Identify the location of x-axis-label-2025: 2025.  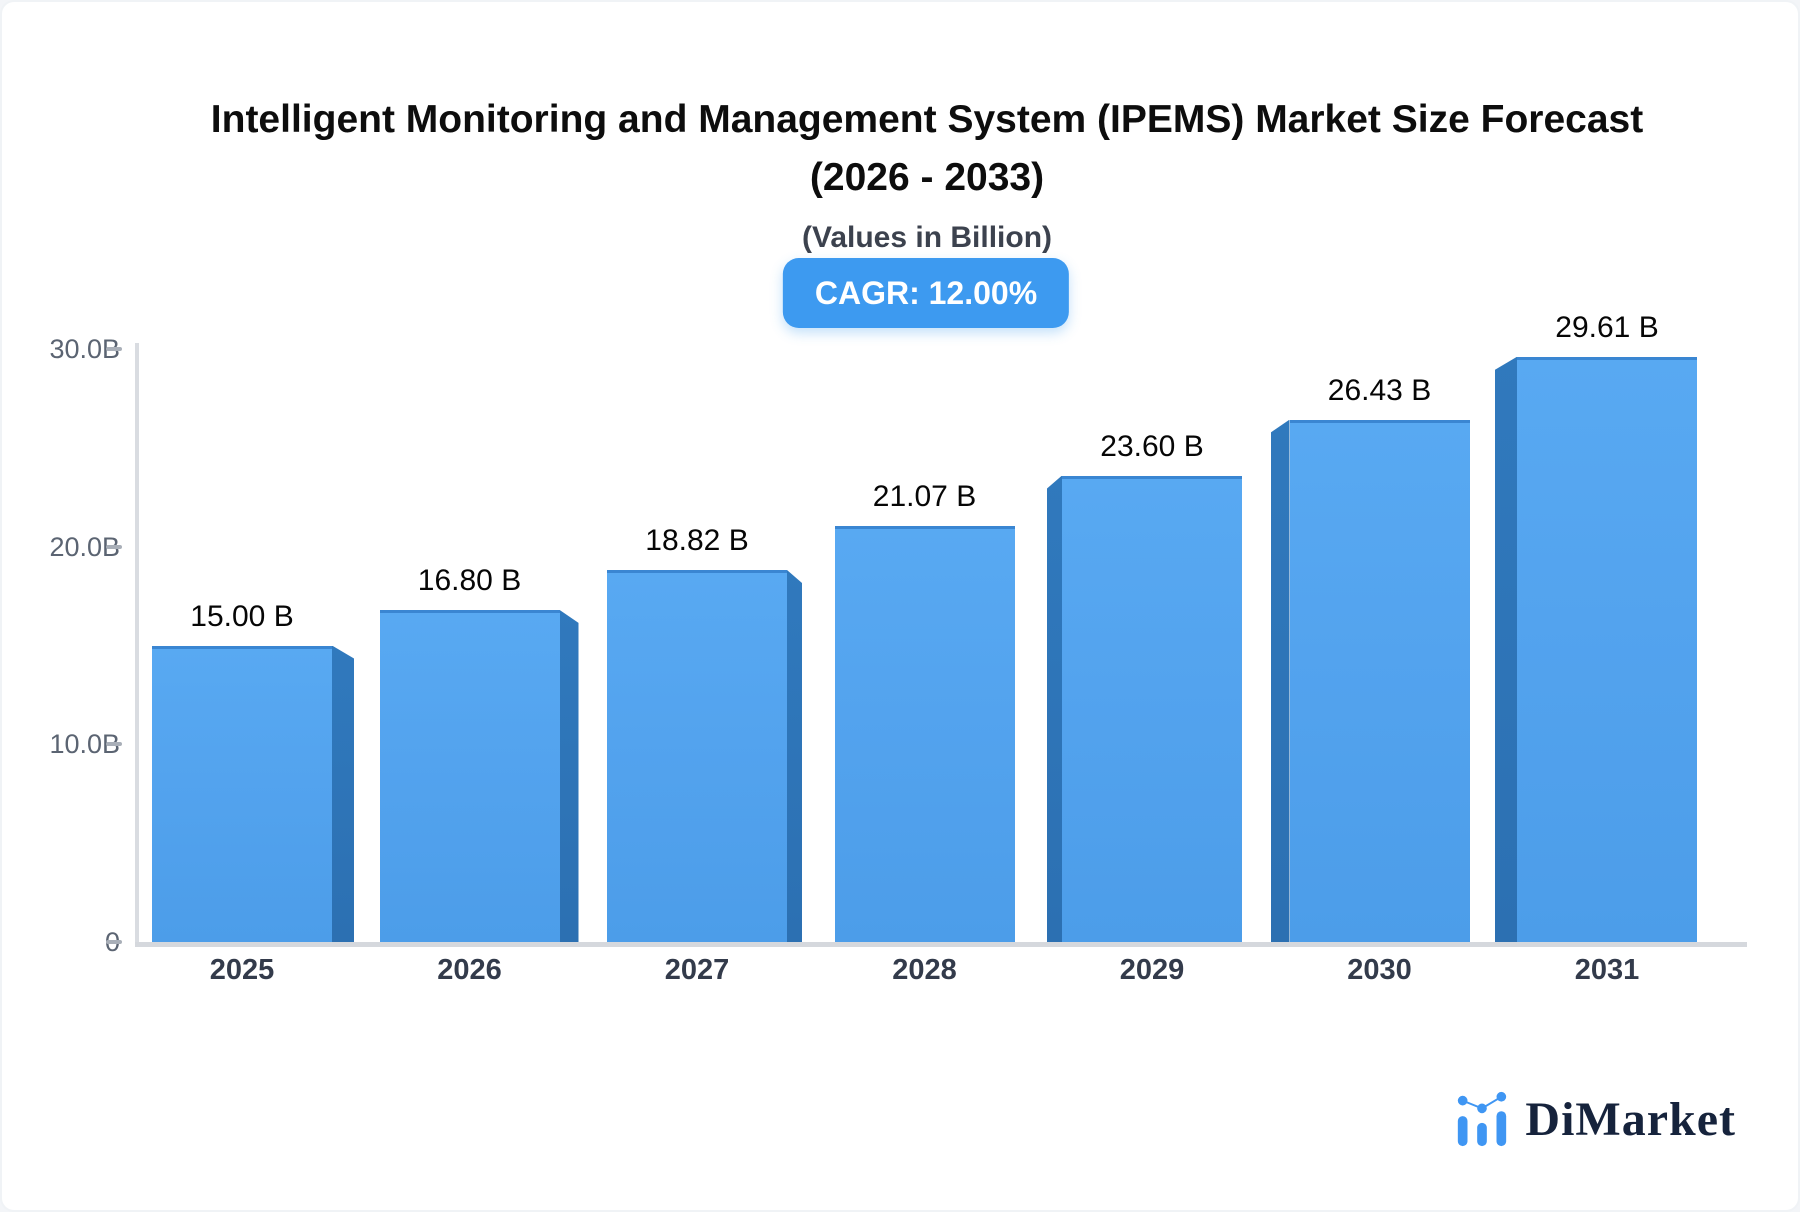
(242, 970).